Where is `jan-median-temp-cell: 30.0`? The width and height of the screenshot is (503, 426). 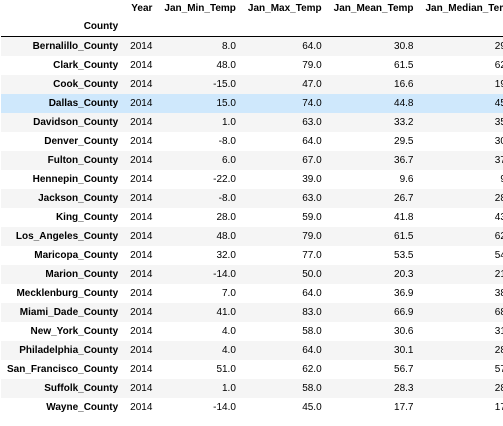 jan-median-temp-cell: 30.0 is located at coordinates (498, 141).